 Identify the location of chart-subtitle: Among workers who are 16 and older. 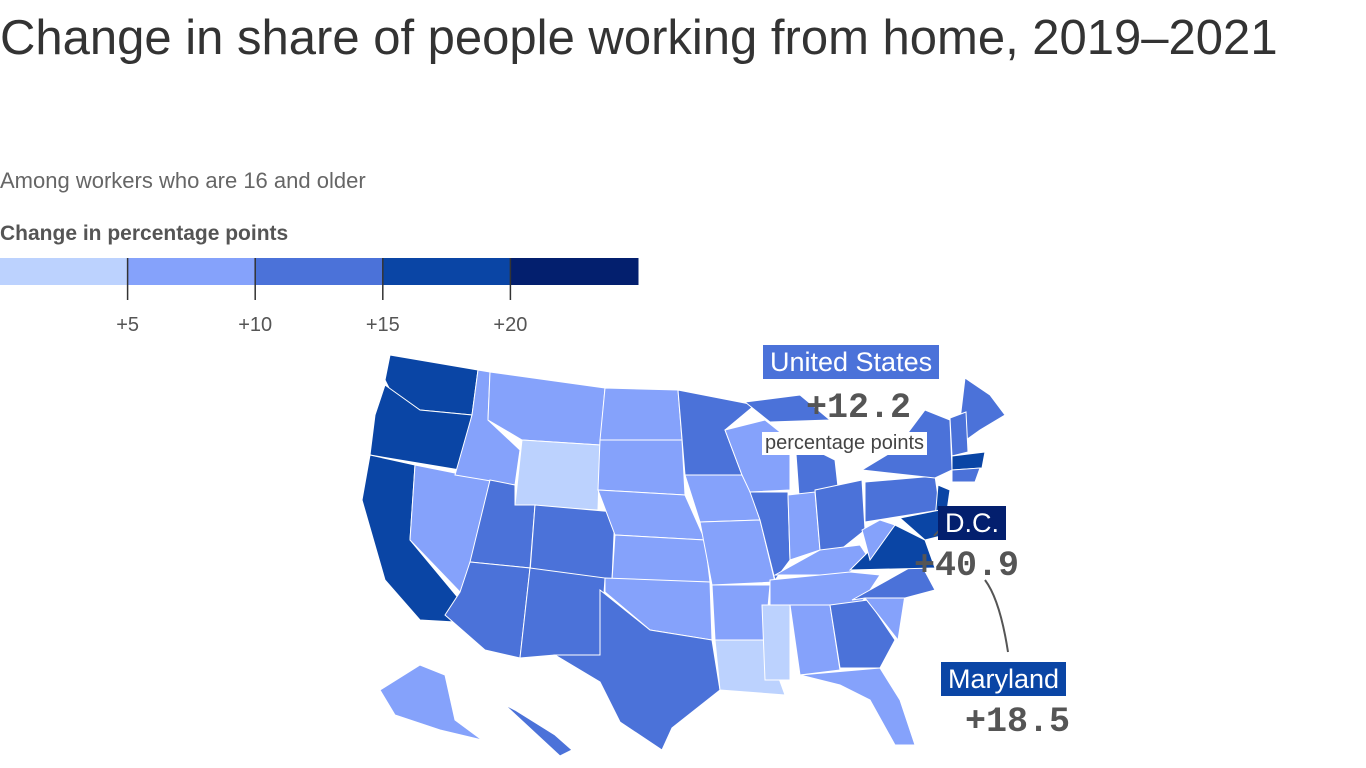
(183, 180).